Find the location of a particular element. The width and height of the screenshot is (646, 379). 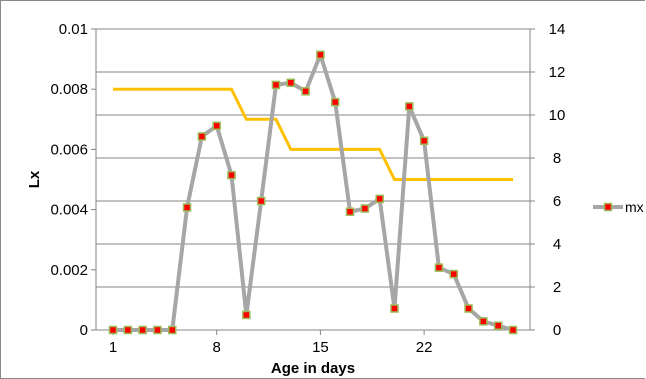

y-right-tick-label-4: 8 is located at coordinates (557, 158).